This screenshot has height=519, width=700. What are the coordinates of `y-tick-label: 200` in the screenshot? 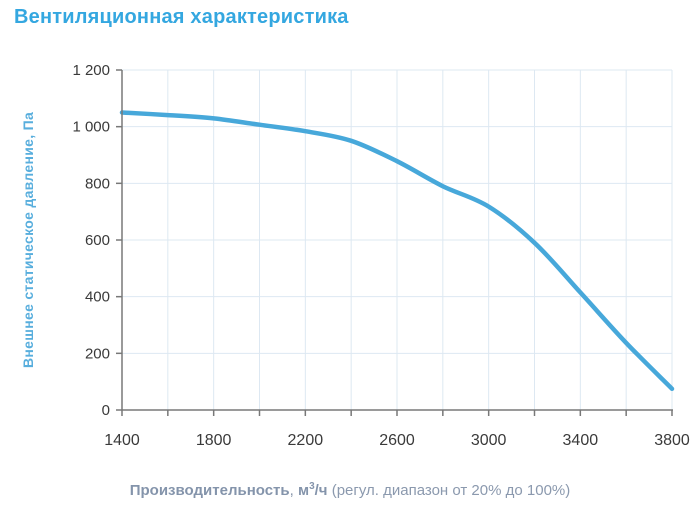 It's located at (97, 353).